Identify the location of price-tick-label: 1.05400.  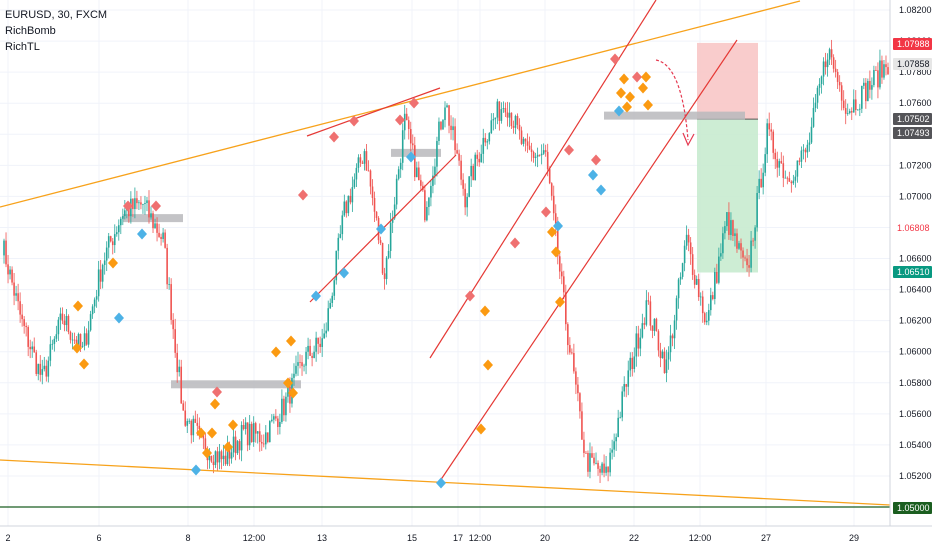
(915, 445).